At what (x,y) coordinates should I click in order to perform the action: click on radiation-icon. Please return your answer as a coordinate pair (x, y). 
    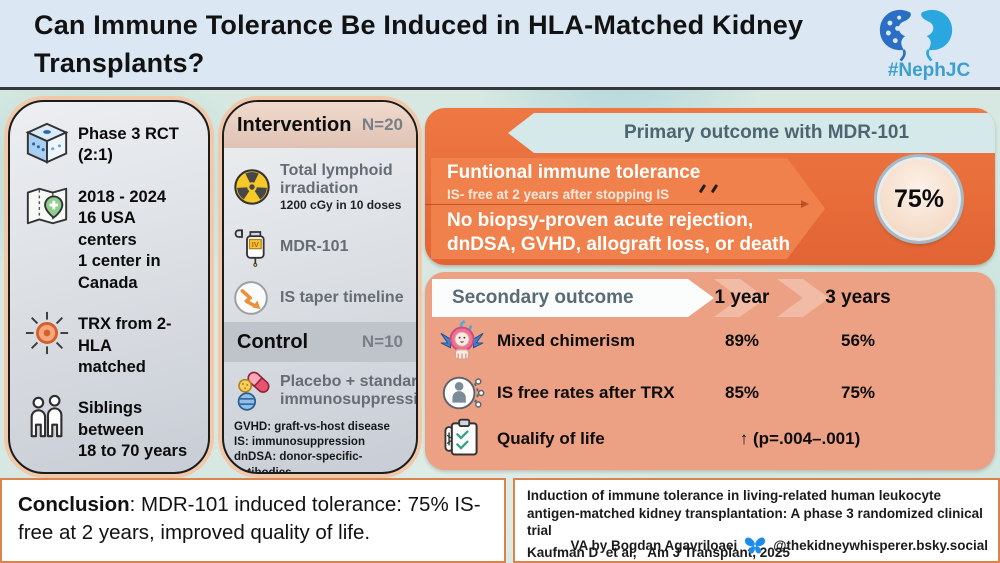
    Looking at the image, I should click on (252, 187).